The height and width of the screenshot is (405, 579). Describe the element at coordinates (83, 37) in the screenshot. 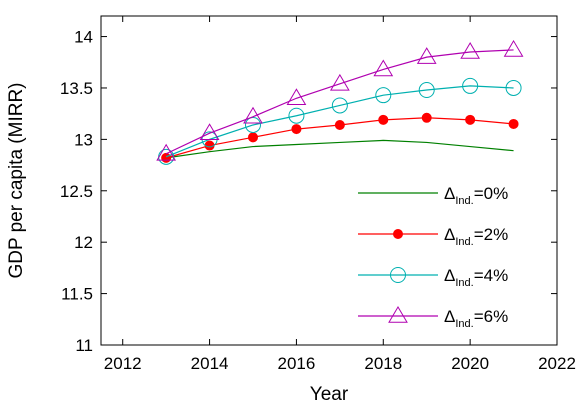

I see `y-tick-label: 14` at that location.